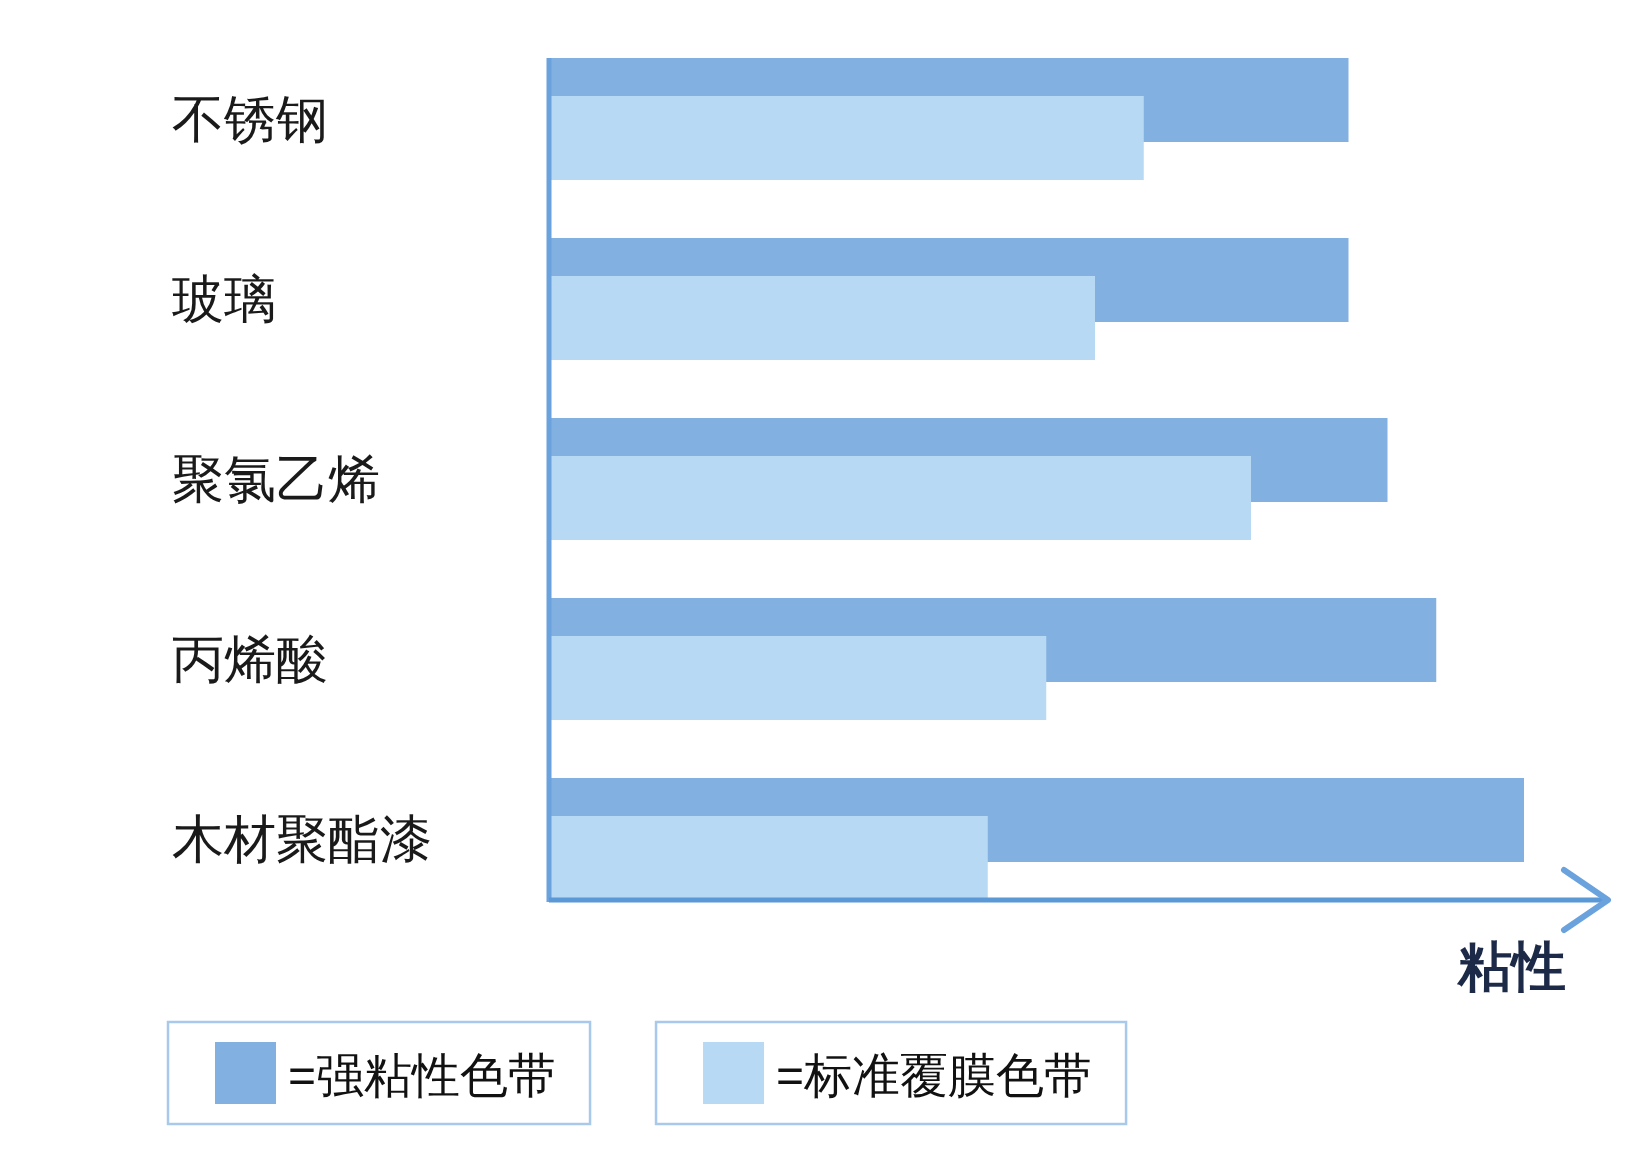 This screenshot has width=1647, height=1160. I want to click on y-tick-label: 聚氯乙烯, so click(276, 479).